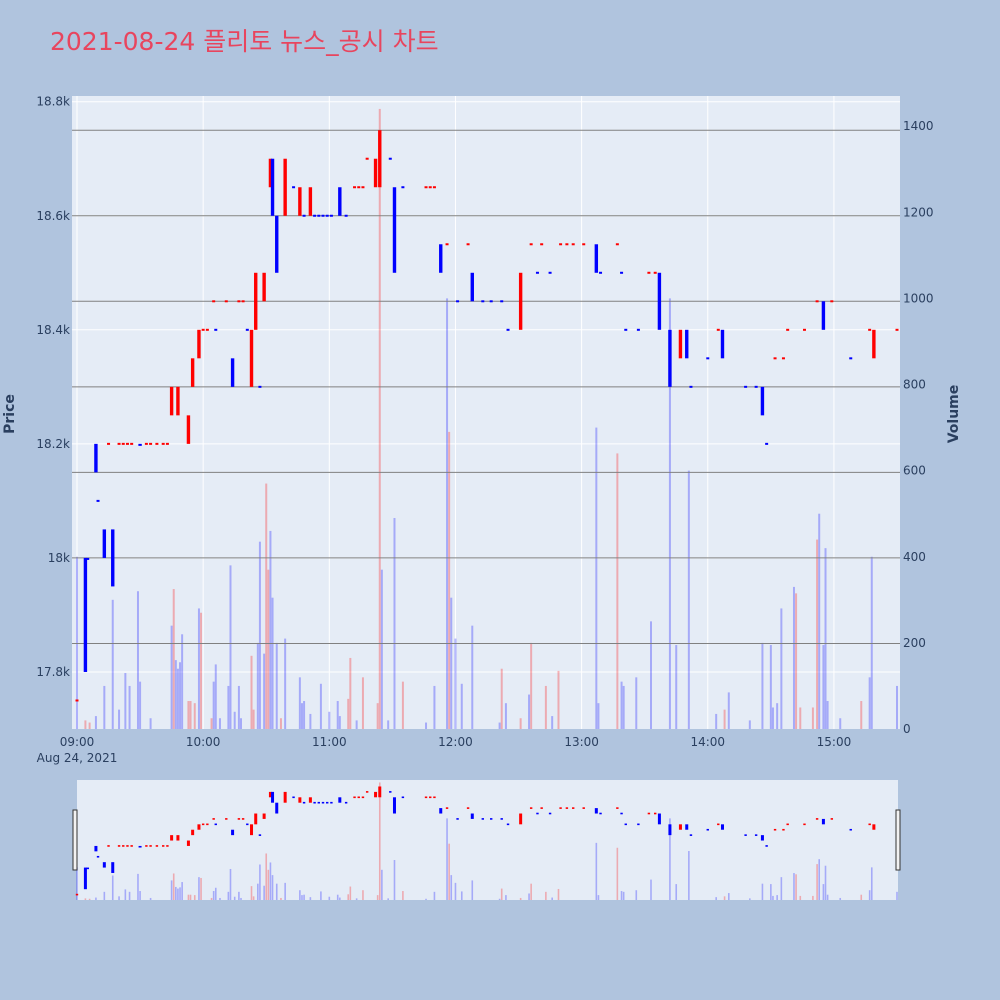 The image size is (1000, 1000). Describe the element at coordinates (455, 742) in the screenshot. I see `time-tick-label: 12:00` at that location.